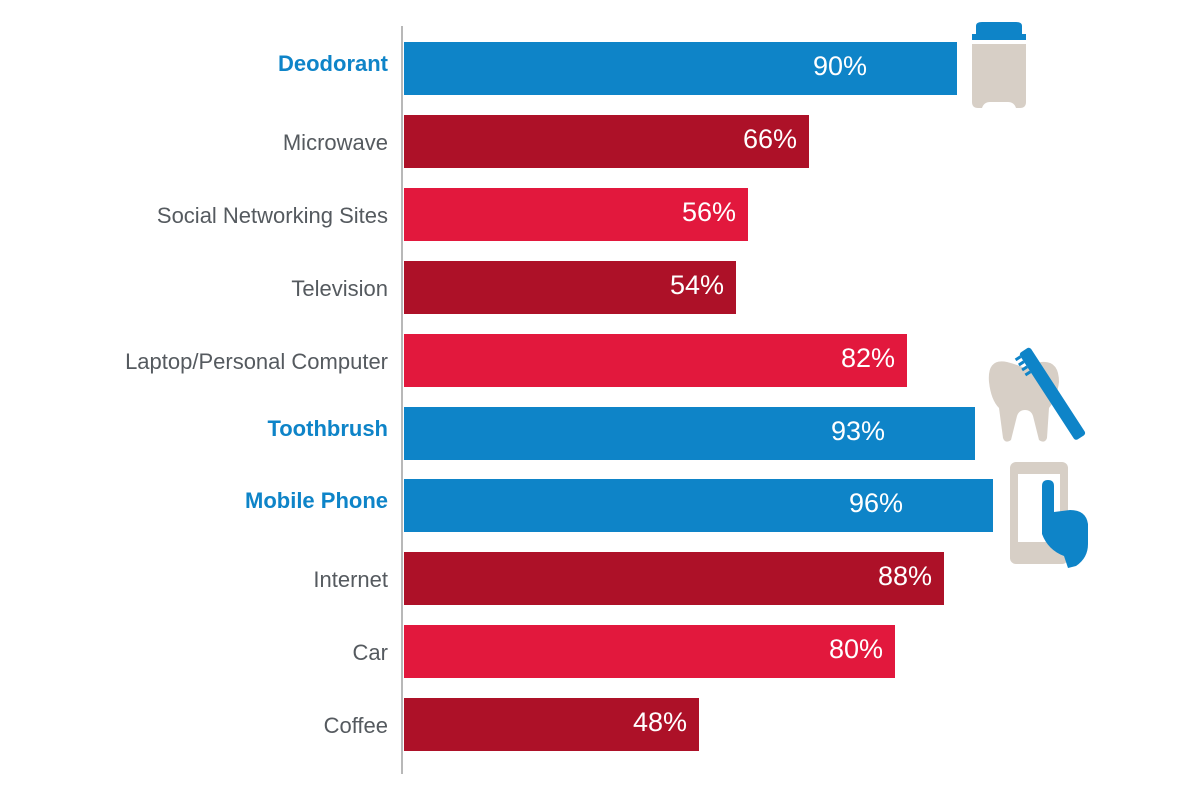 This screenshot has width=1195, height=797. What do you see at coordinates (839, 66) in the screenshot?
I see `value-label: 90%` at bounding box center [839, 66].